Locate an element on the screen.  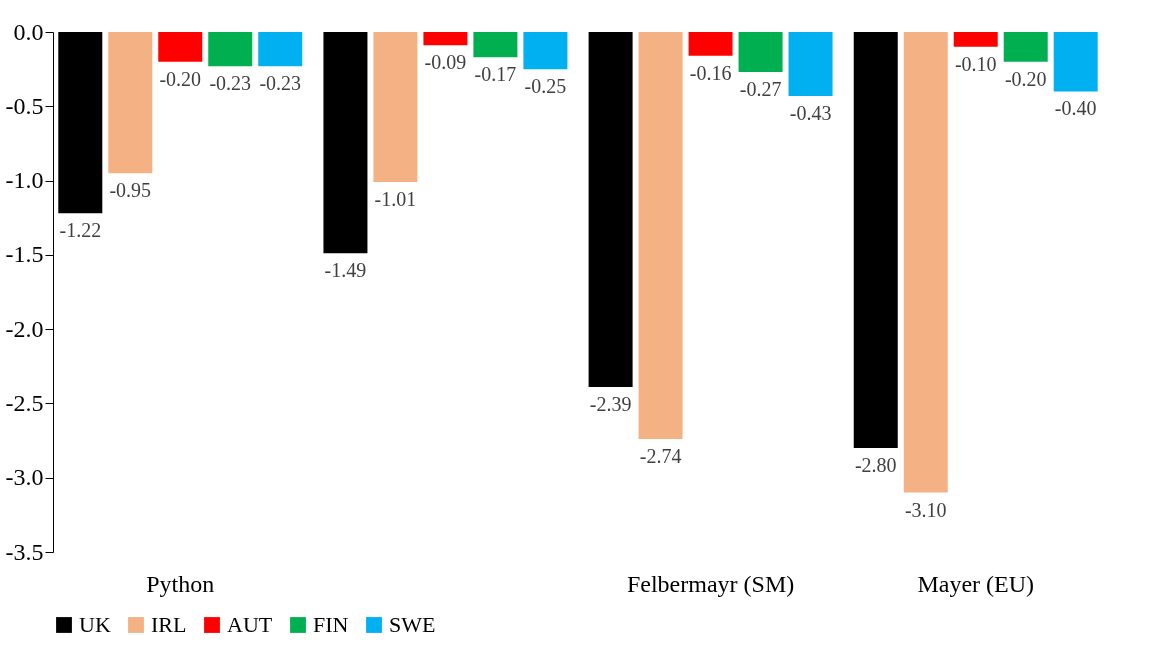
data-label: -2.74 is located at coordinates (660, 456).